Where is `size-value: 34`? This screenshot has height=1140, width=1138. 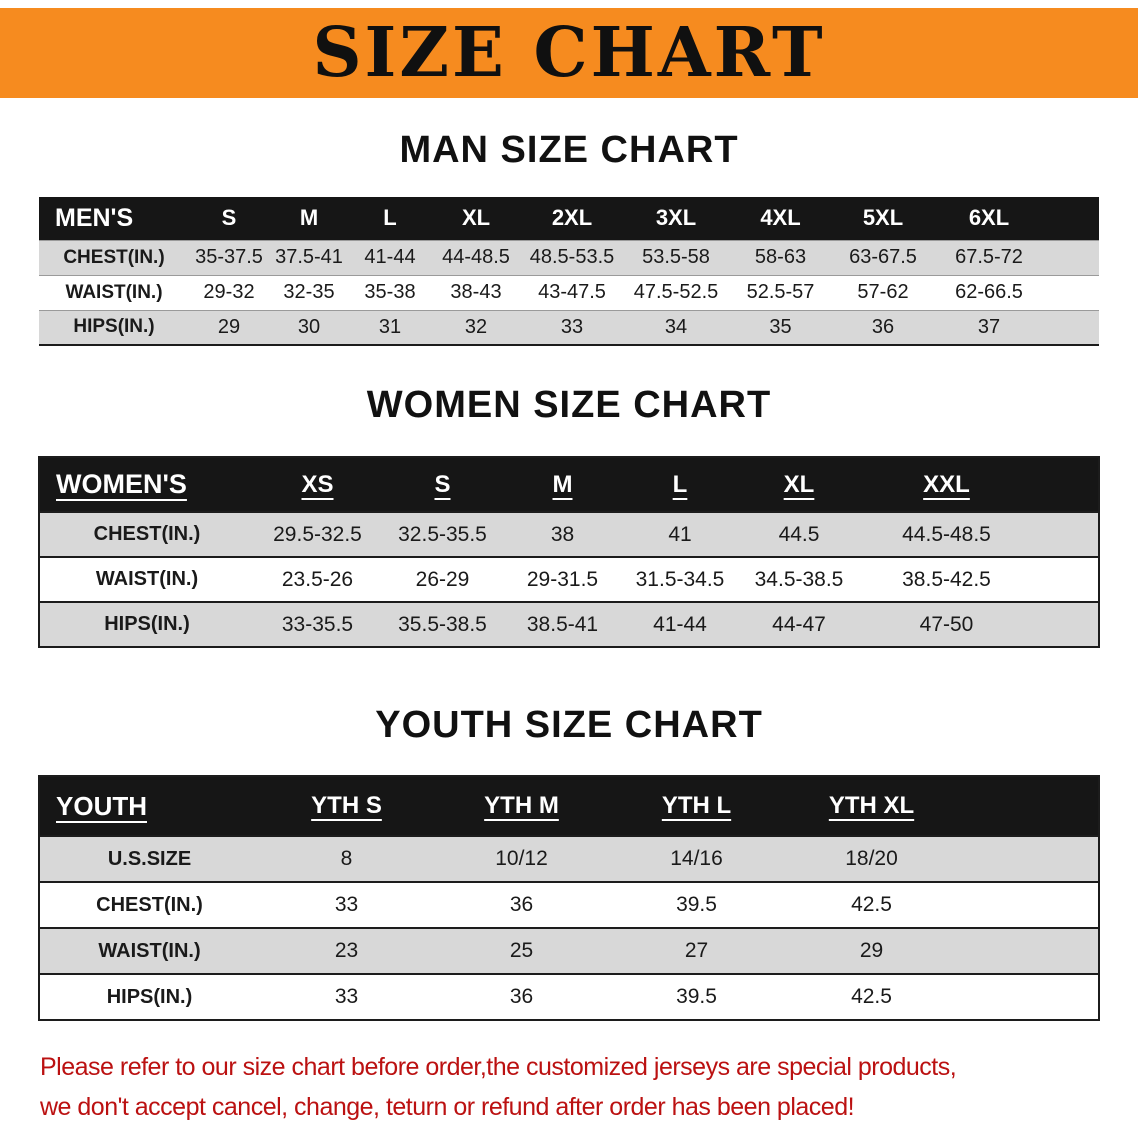 size-value: 34 is located at coordinates (676, 326).